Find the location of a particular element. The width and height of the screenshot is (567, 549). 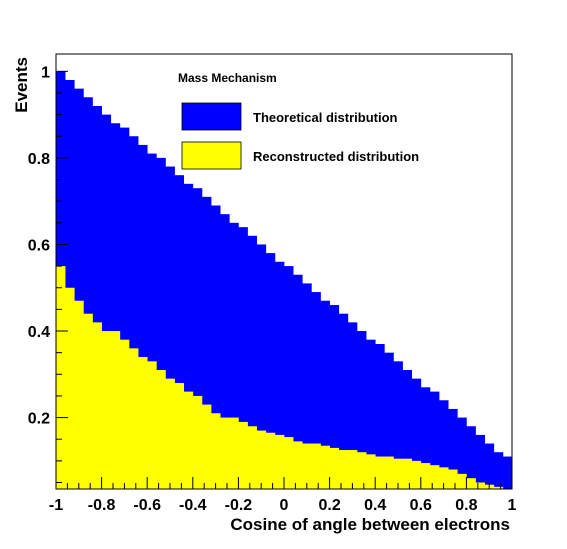

x-tick-label: 1 is located at coordinates (512, 505).